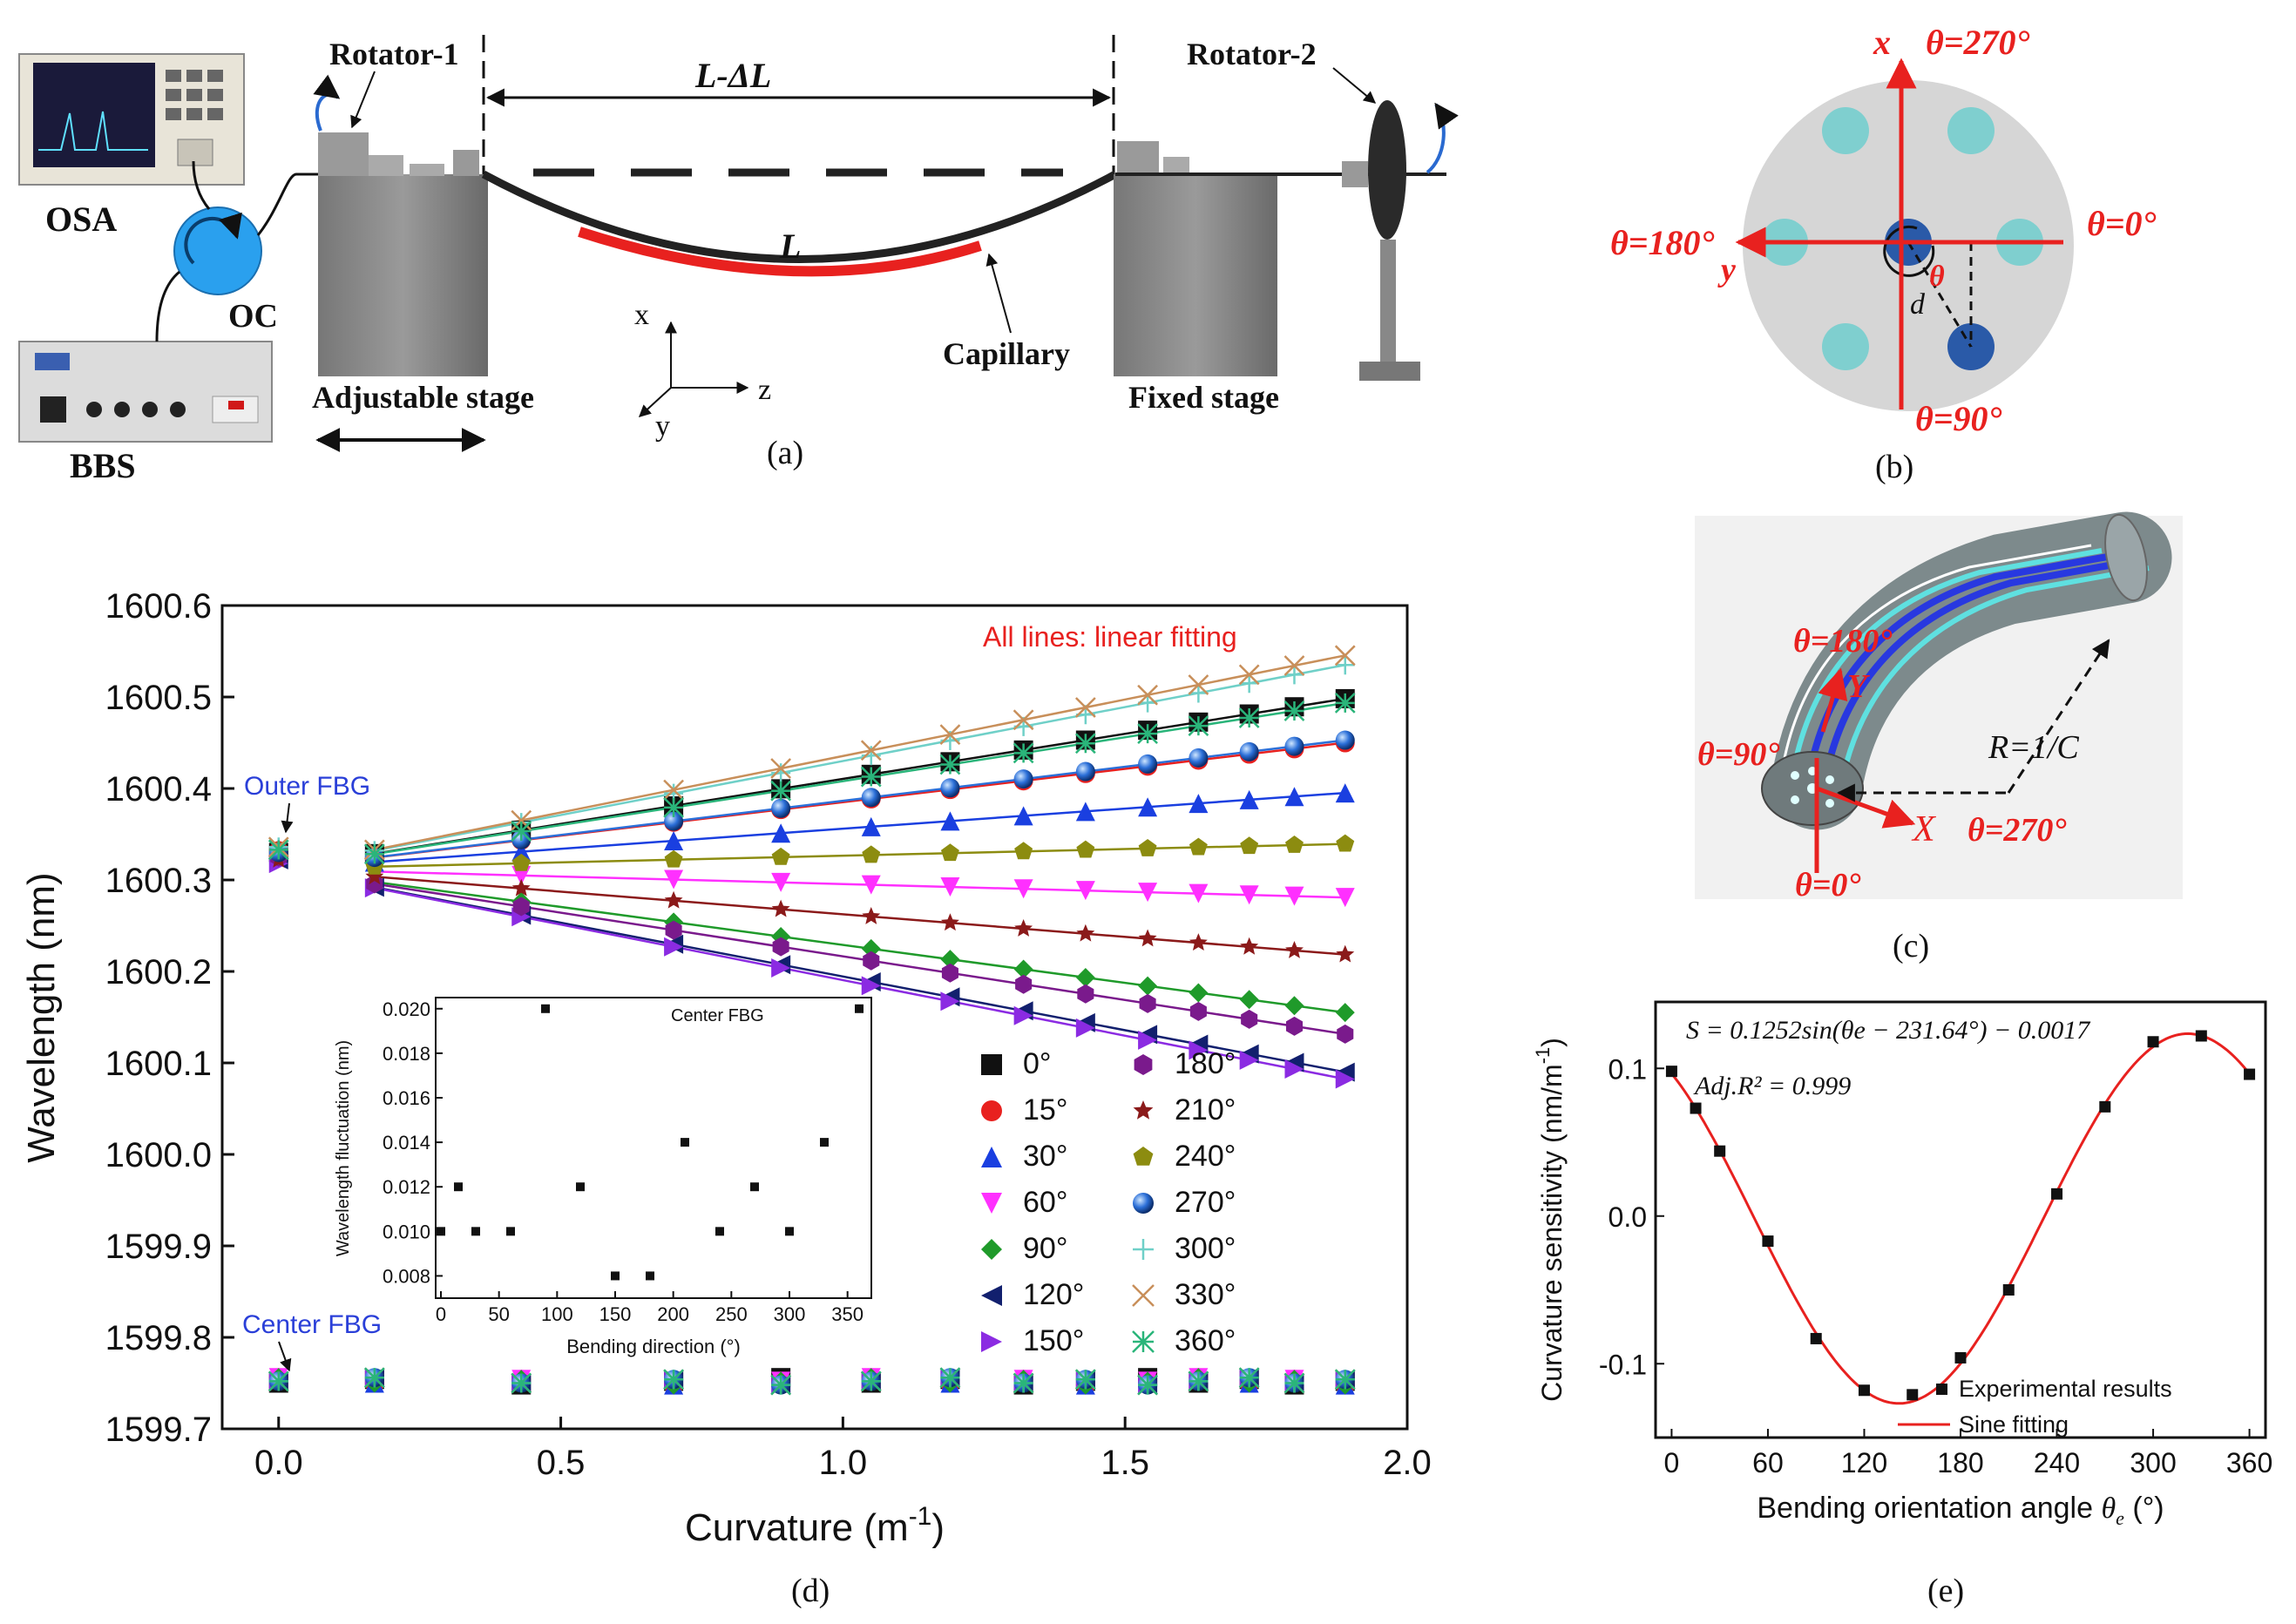 This screenshot has height=1624, width=2296. What do you see at coordinates (1662, 242) in the screenshot?
I see `panel-b-theta-180: θ=180°` at bounding box center [1662, 242].